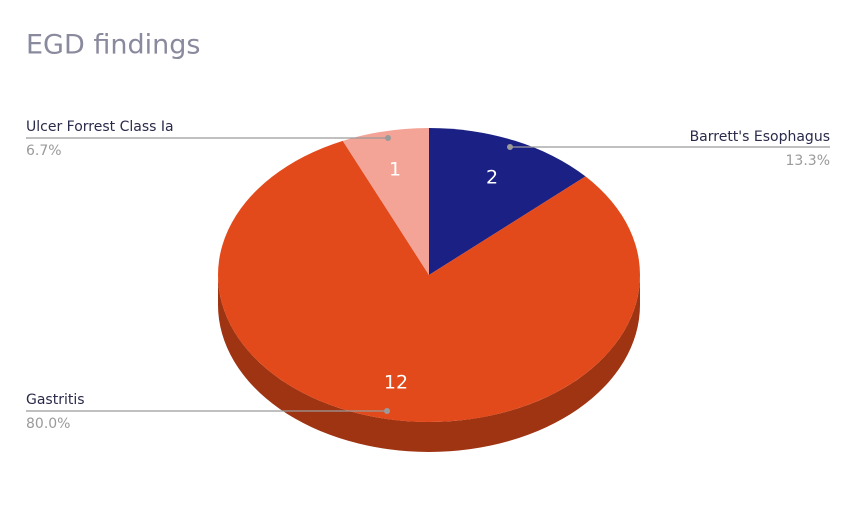 This screenshot has height=528, width=858. Describe the element at coordinates (395, 170) in the screenshot. I see `slice-value-label: 1` at that location.